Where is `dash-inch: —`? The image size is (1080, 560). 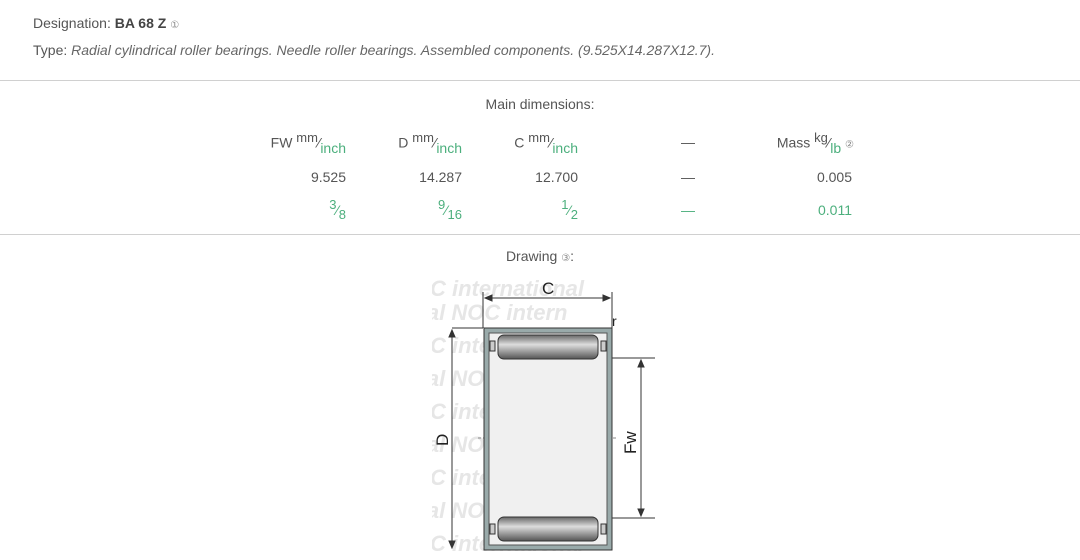 dash-inch: — is located at coordinates (688, 210).